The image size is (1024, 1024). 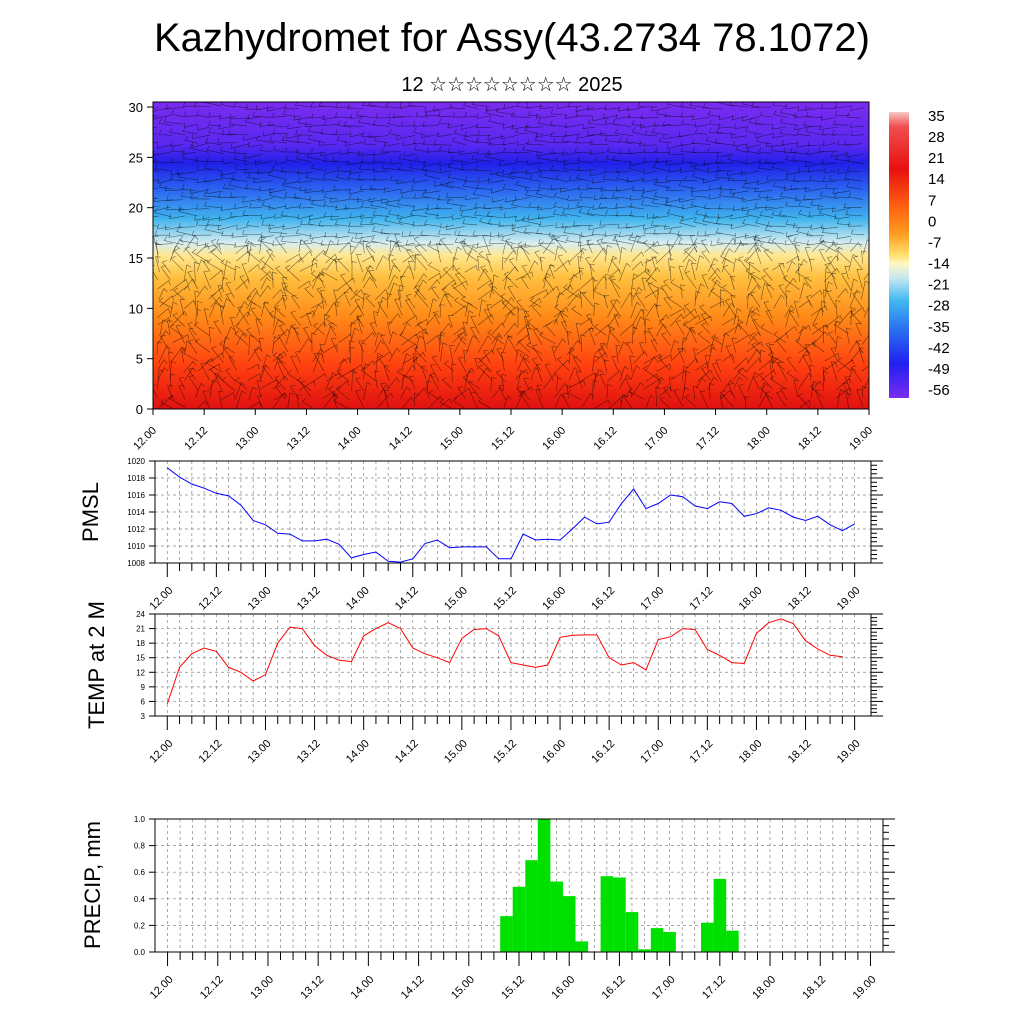 What do you see at coordinates (456, 599) in the screenshot?
I see `pmsl-x-tick-label: 15.00` at bounding box center [456, 599].